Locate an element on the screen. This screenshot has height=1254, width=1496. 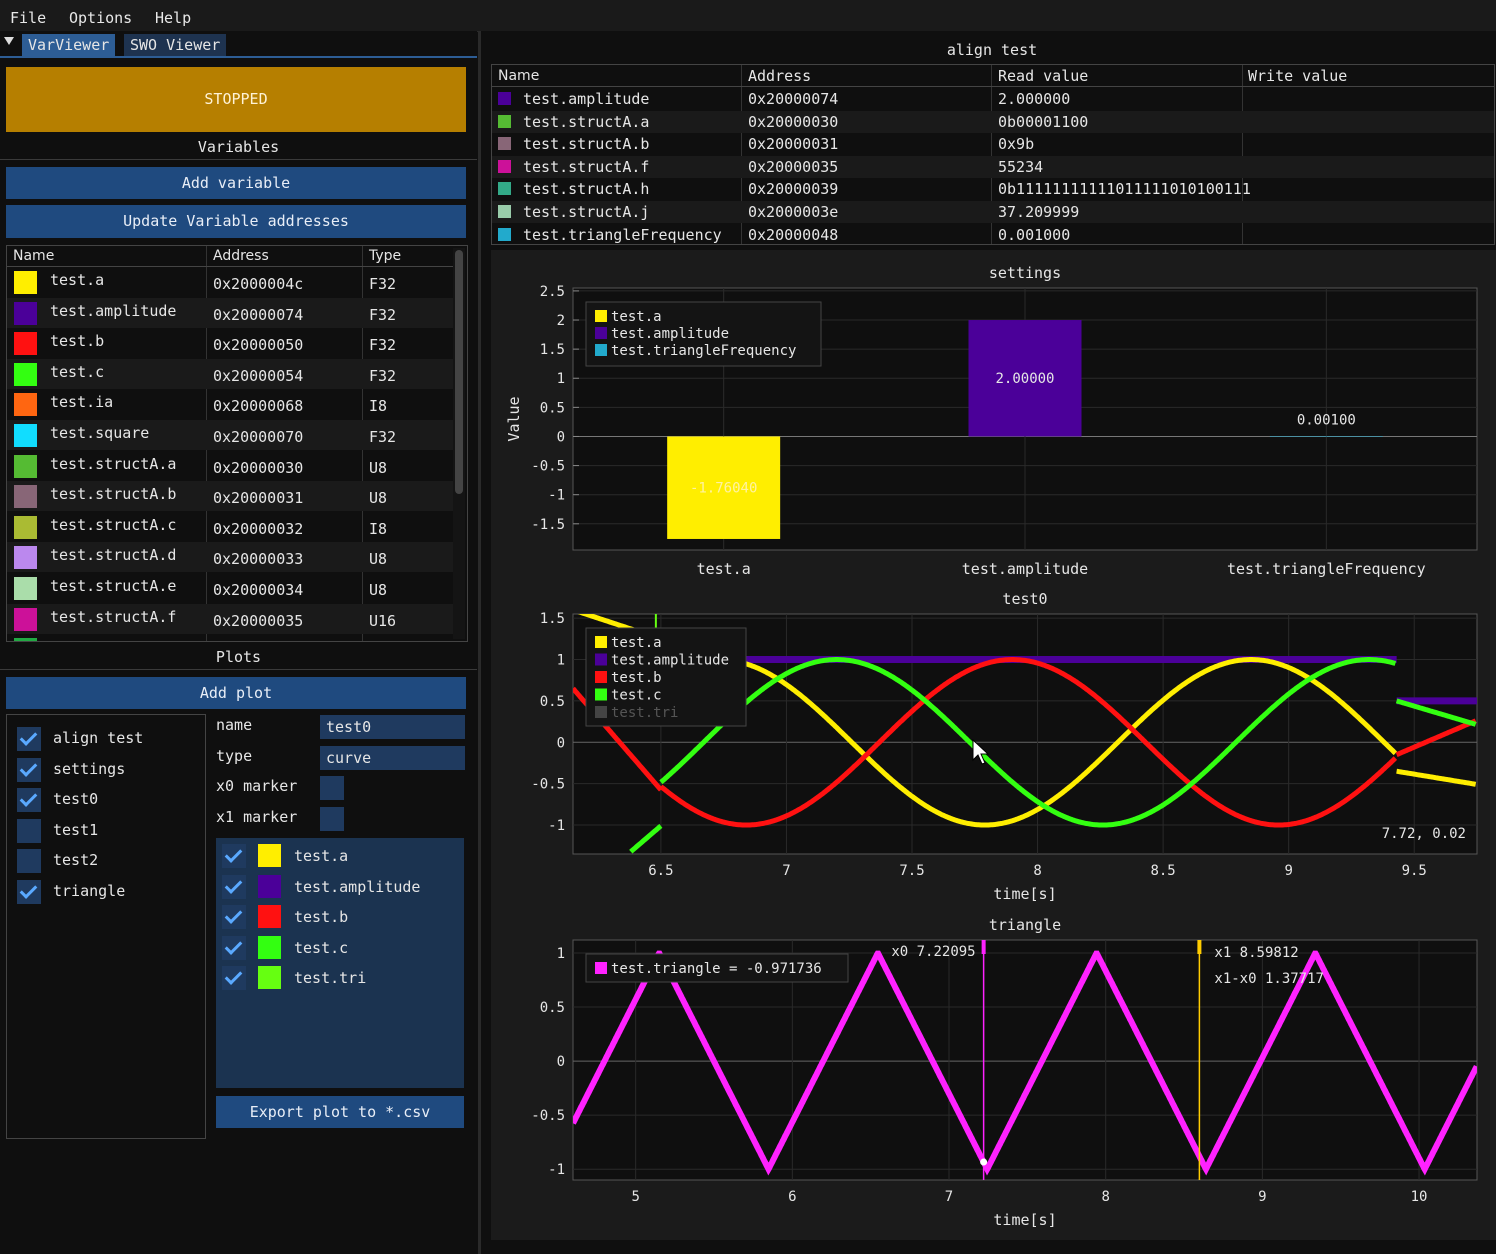
plot-checkbox-test1 is located at coordinates (29, 830).